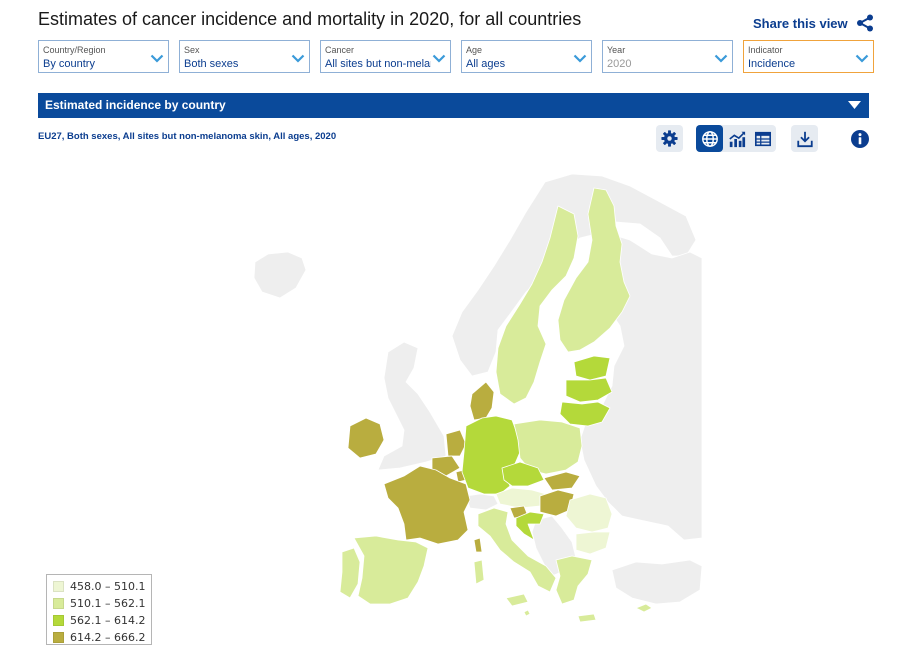 This screenshot has height=649, width=915. What do you see at coordinates (644, 608) in the screenshot?
I see `country-cyprus` at bounding box center [644, 608].